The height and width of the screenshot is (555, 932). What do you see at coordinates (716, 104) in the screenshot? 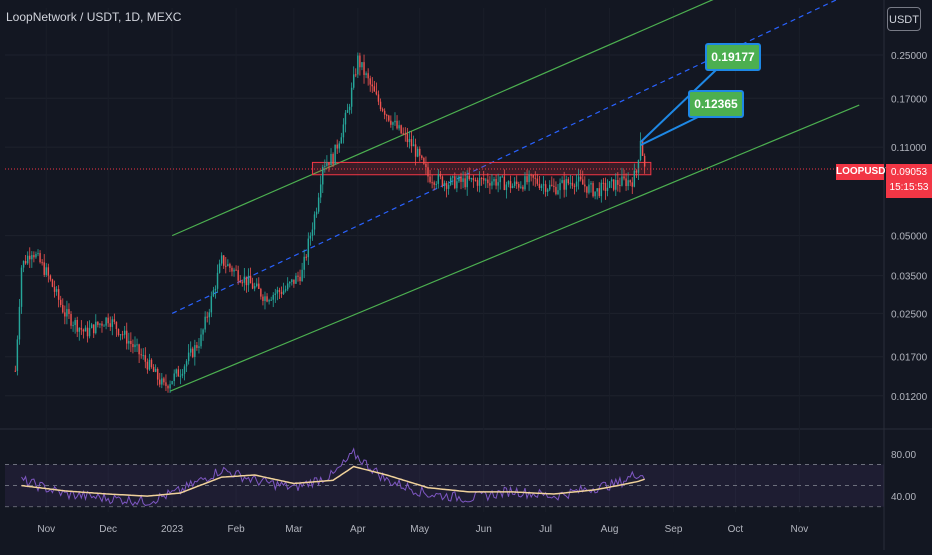
I see `callout-lower: 0.12365` at bounding box center [716, 104].